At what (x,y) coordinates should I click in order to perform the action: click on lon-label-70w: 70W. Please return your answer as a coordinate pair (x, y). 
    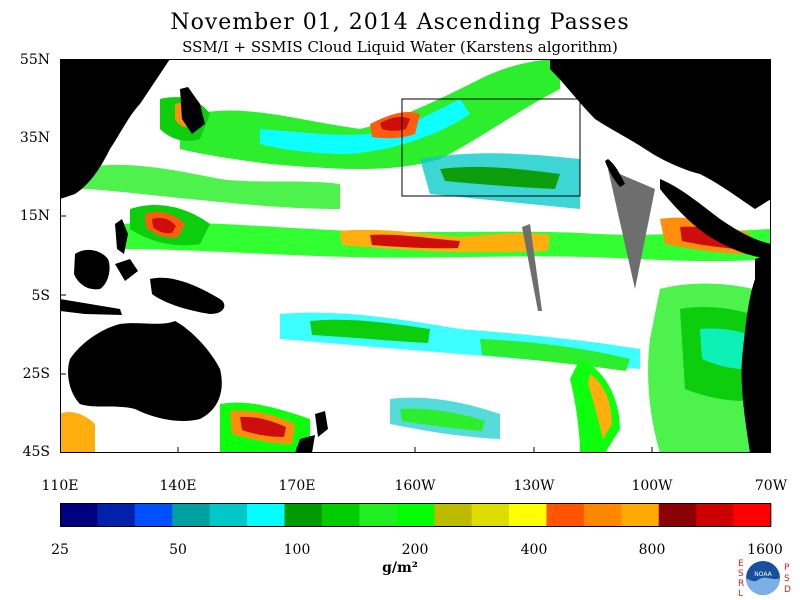
    Looking at the image, I should click on (771, 486).